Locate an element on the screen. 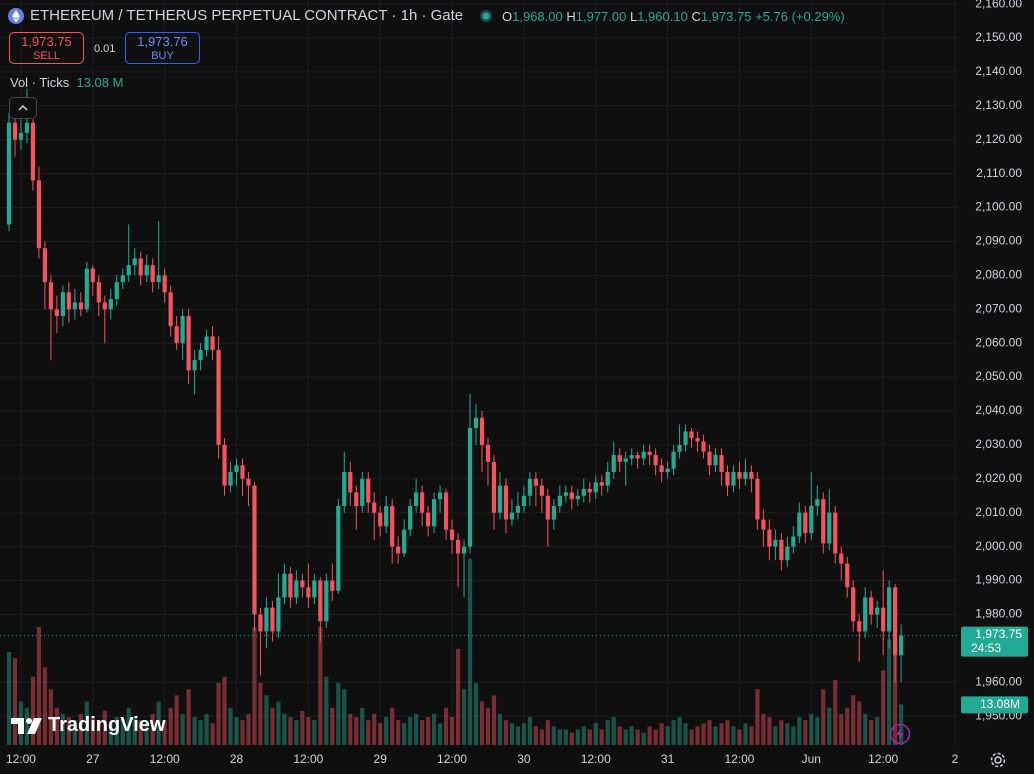 Image resolution: width=1034 pixels, height=774 pixels. buy-button: 1,973.76 BUY is located at coordinates (162, 48).